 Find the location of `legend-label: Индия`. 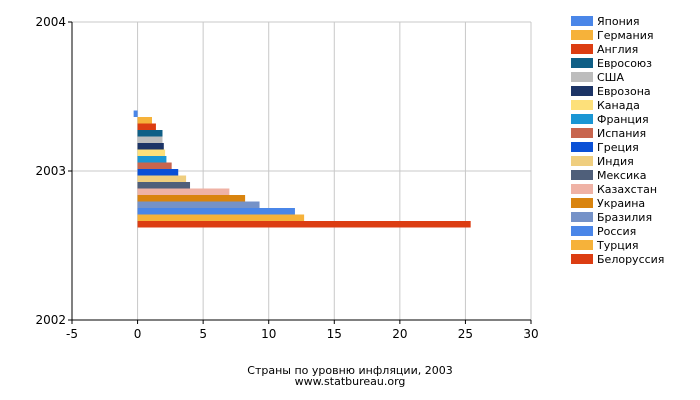

legend-label: Индия is located at coordinates (615, 161).